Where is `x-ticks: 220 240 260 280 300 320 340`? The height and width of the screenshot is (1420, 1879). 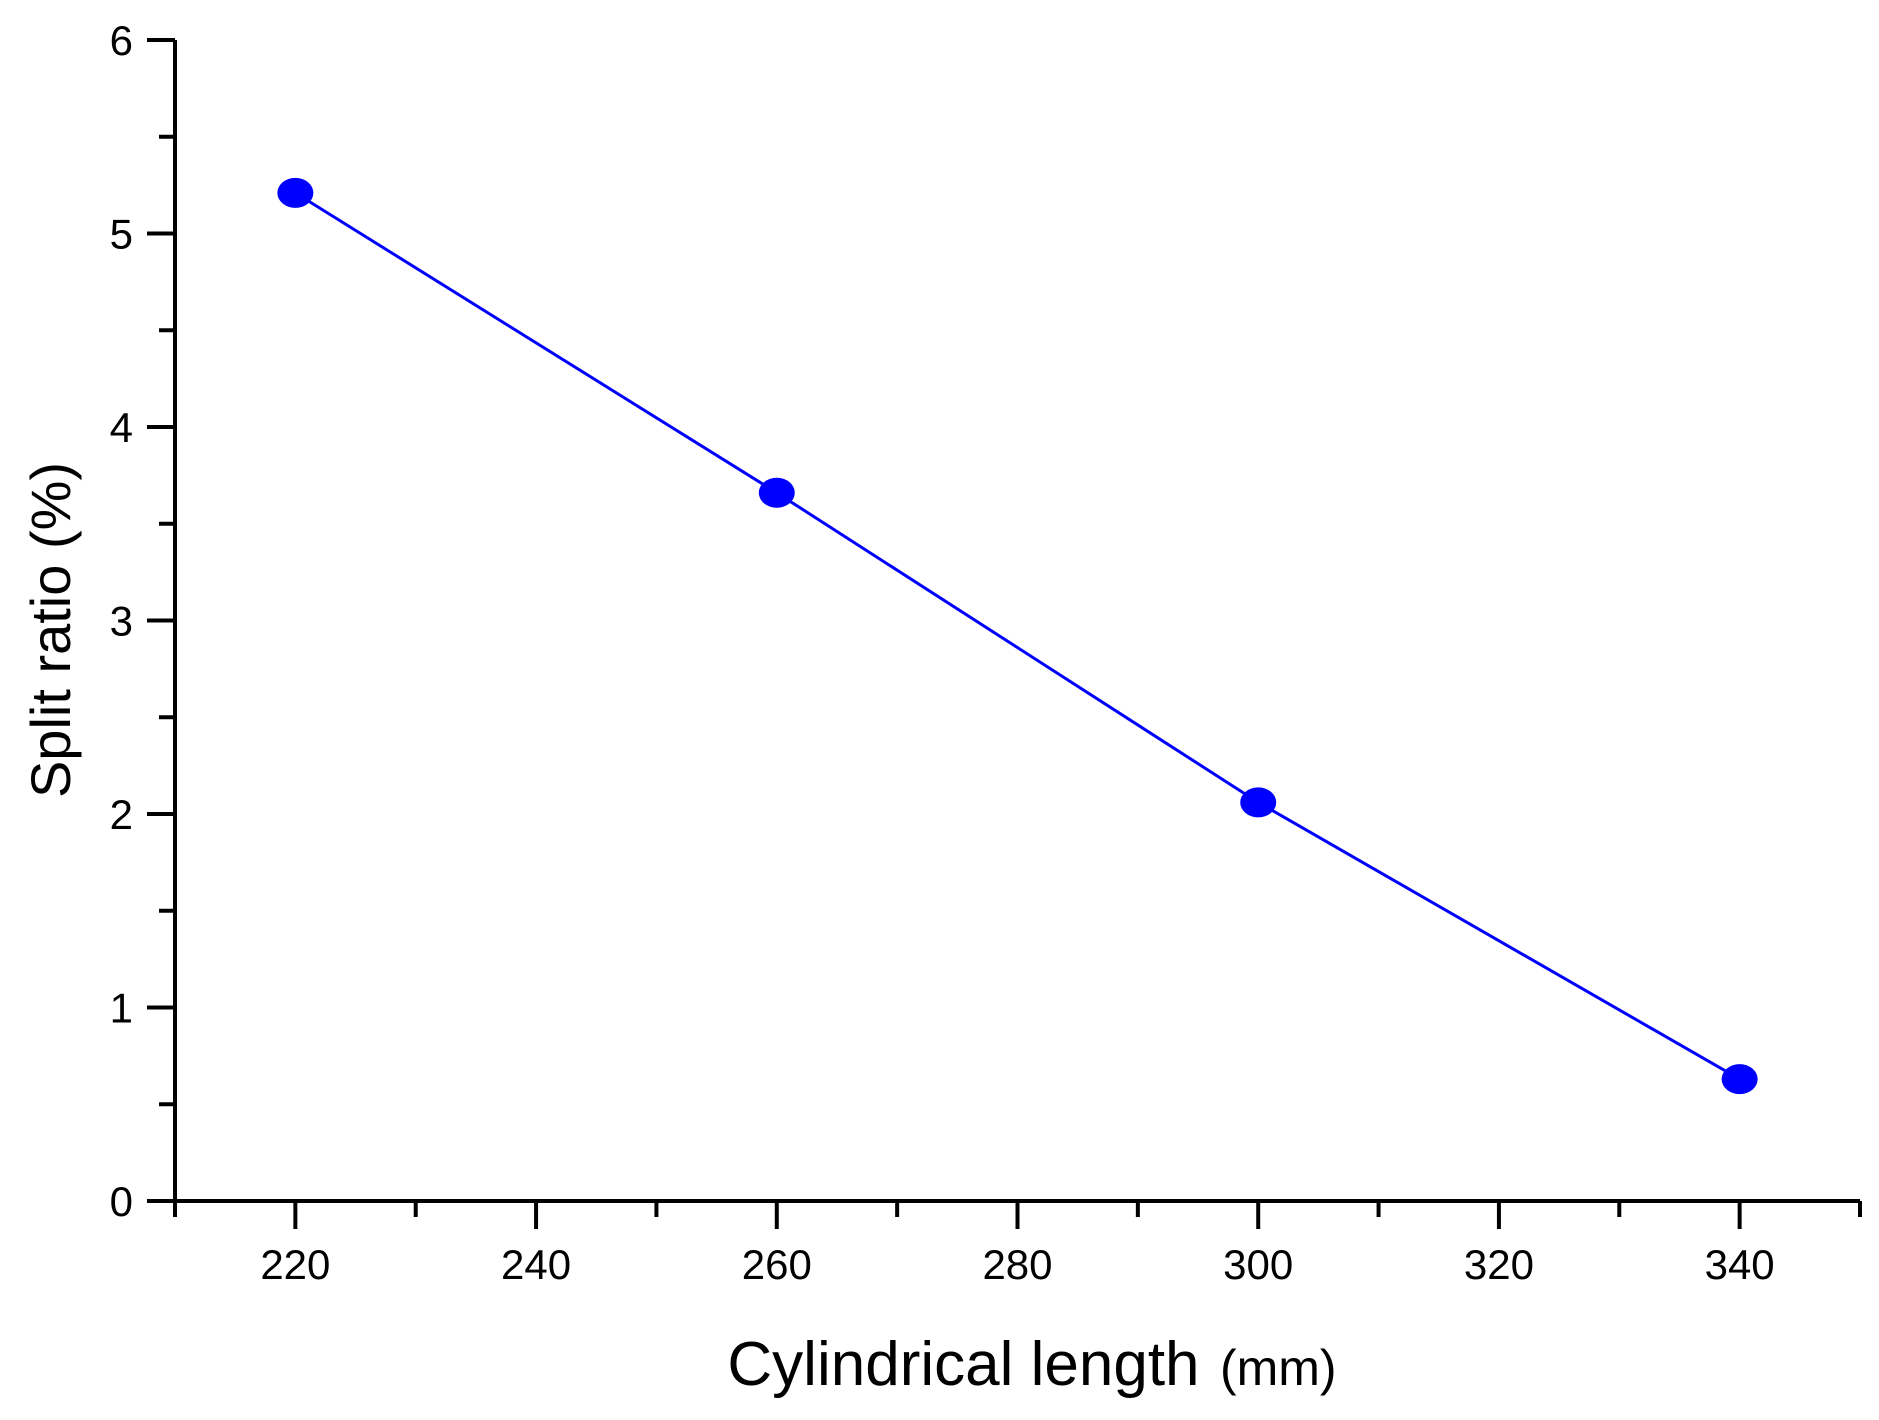 x-ticks: 220 240 260 280 300 320 340 is located at coordinates (1017, 1244).